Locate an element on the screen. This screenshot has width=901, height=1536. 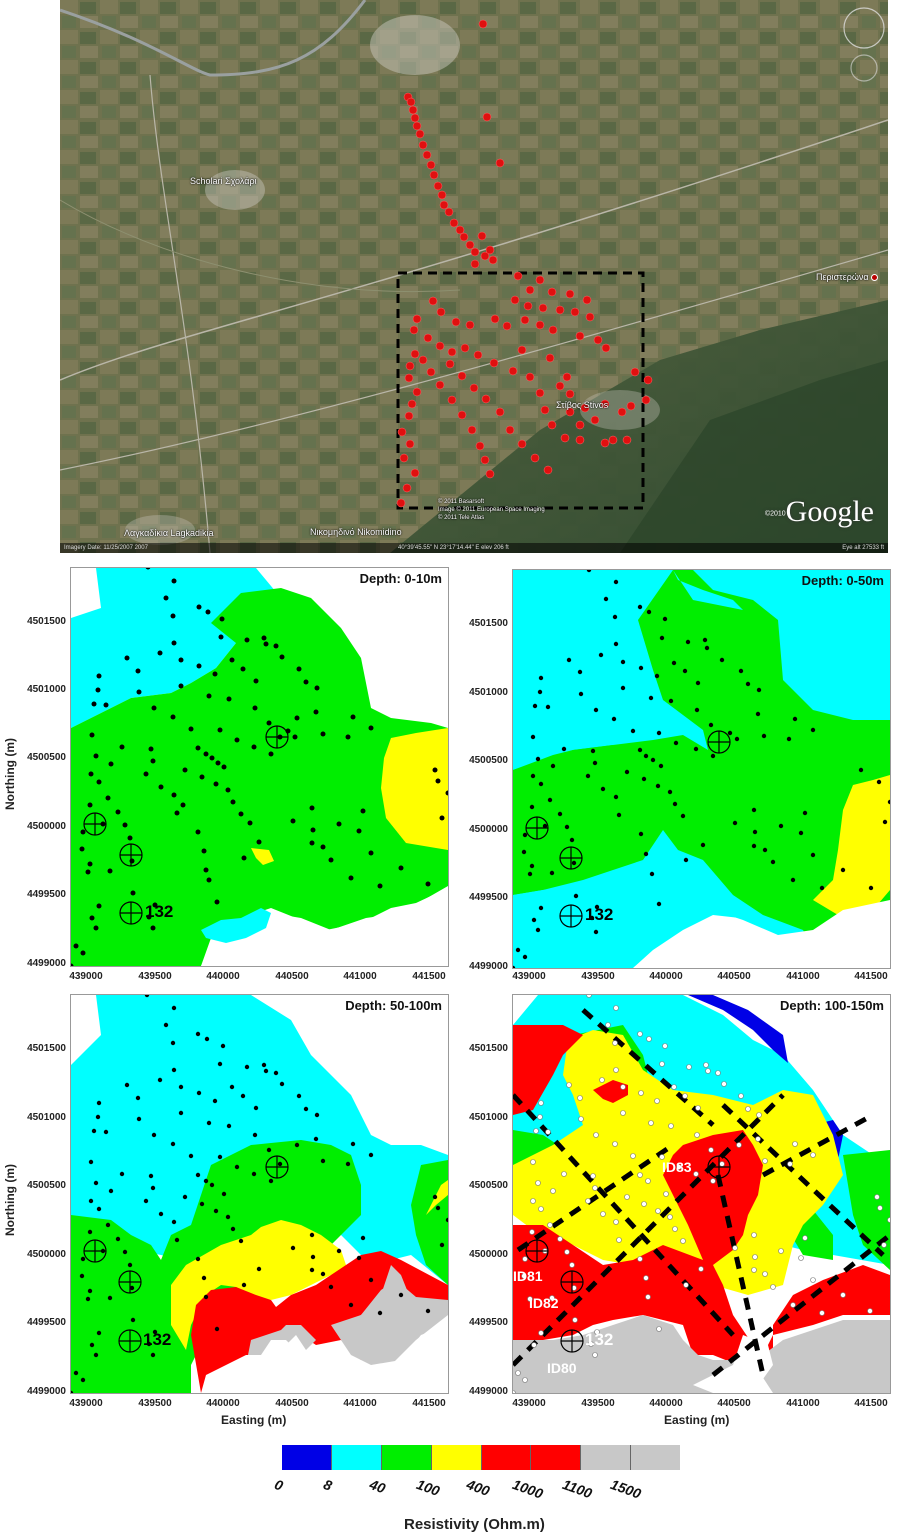
google-logo: ©2010Google is located at coordinates (819, 511).